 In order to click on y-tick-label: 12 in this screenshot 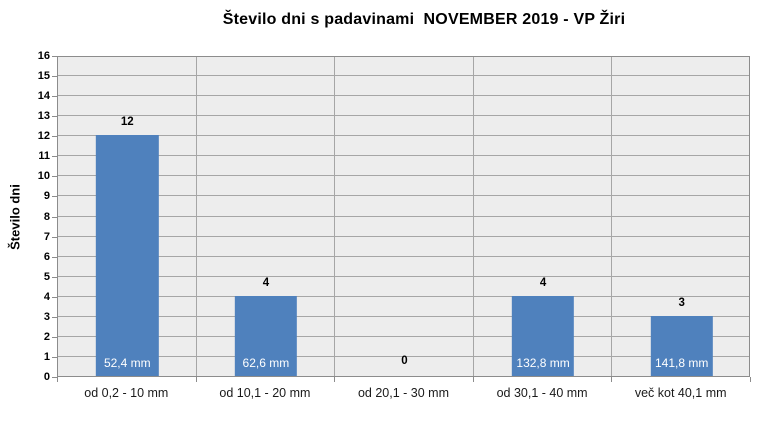, I will do `click(43, 136)`.